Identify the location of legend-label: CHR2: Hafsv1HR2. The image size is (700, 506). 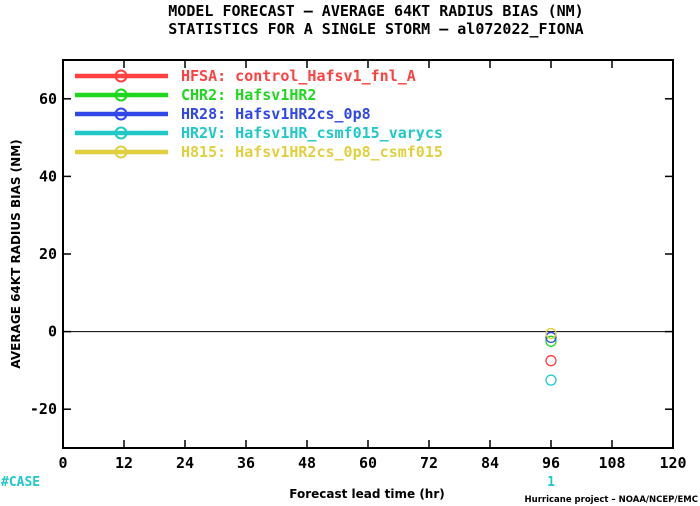
(248, 95).